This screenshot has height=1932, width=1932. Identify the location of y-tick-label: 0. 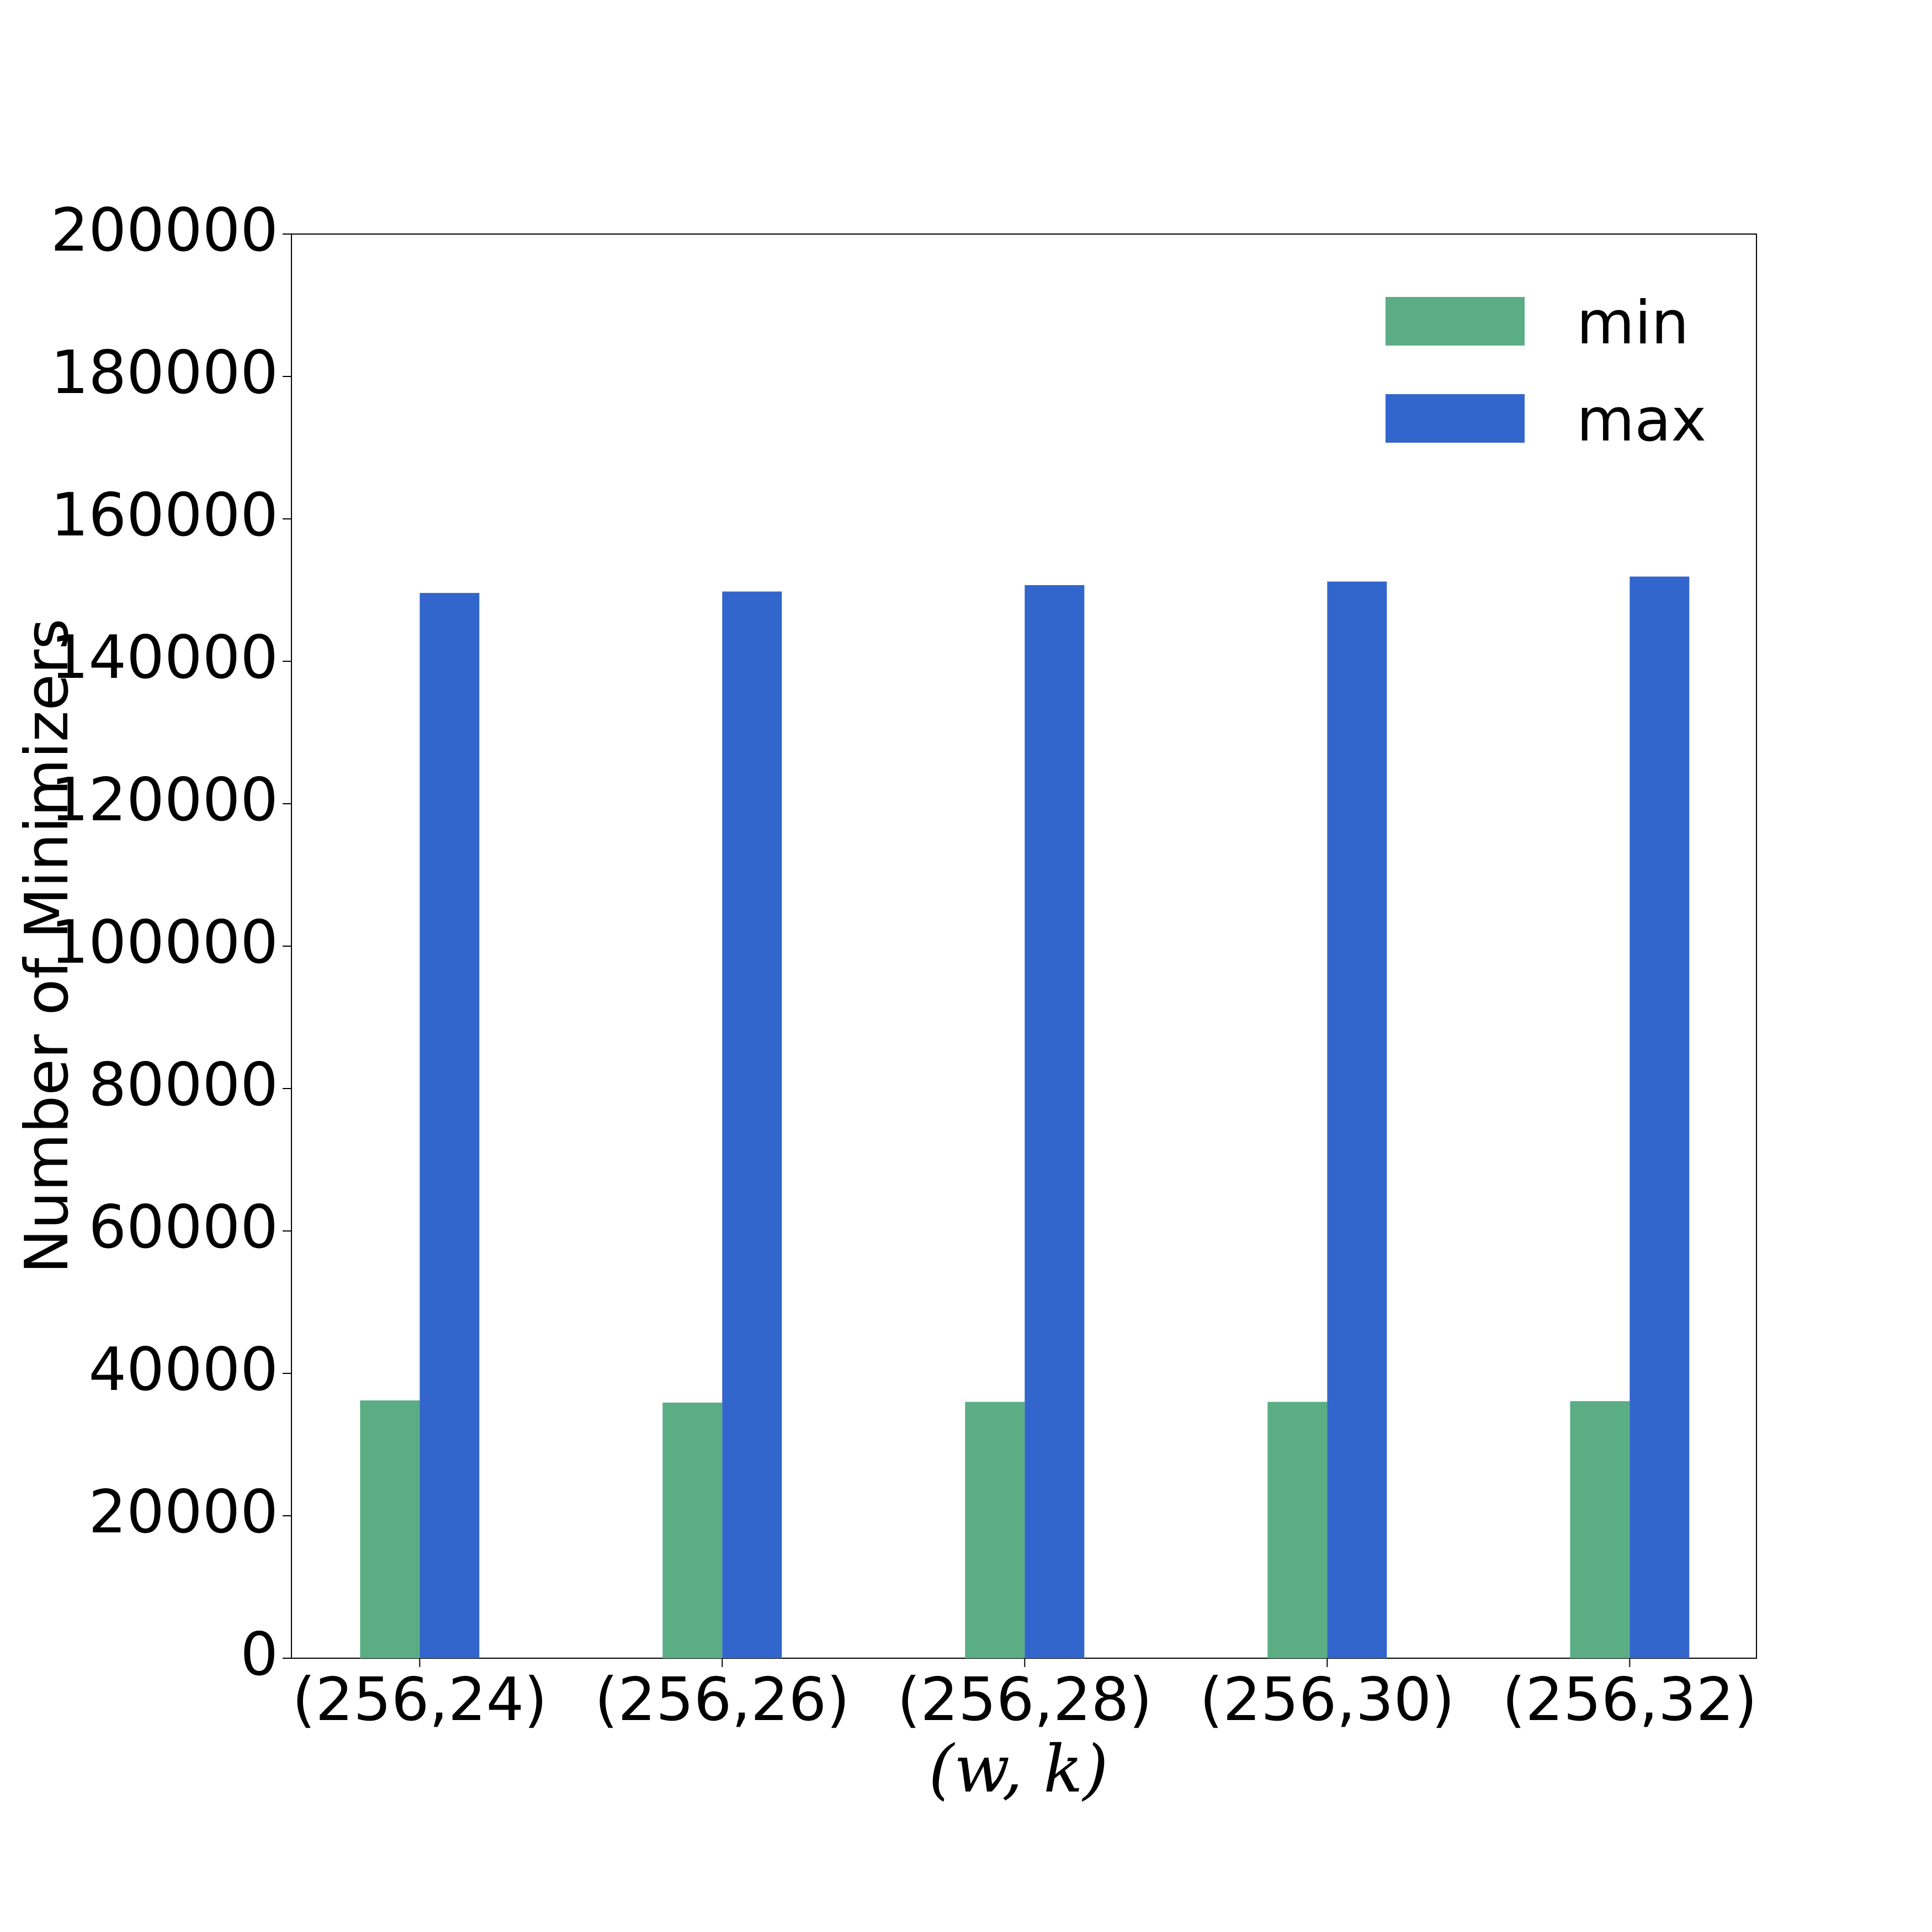
(259, 1655).